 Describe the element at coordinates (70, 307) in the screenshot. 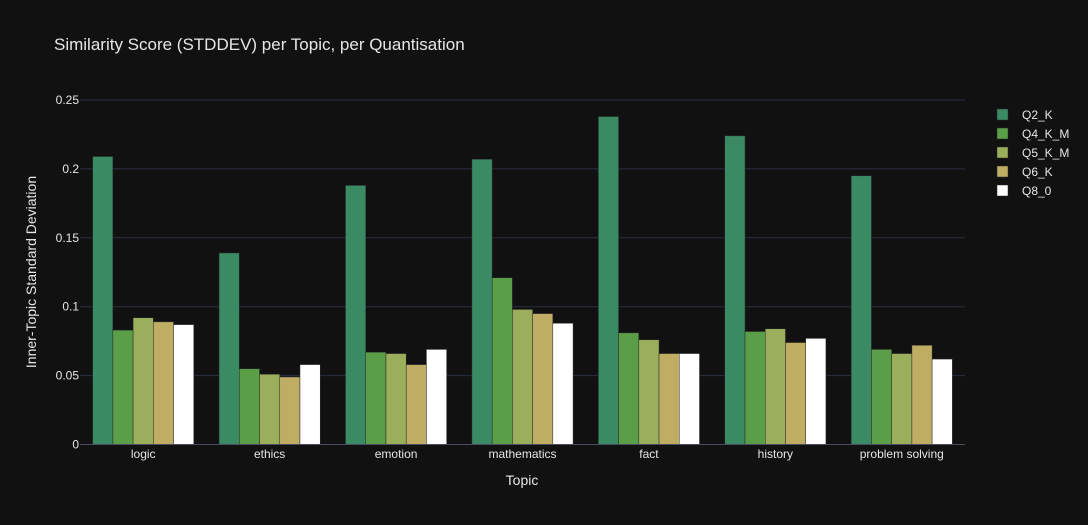

I see `y-tick-label: 0.1` at that location.